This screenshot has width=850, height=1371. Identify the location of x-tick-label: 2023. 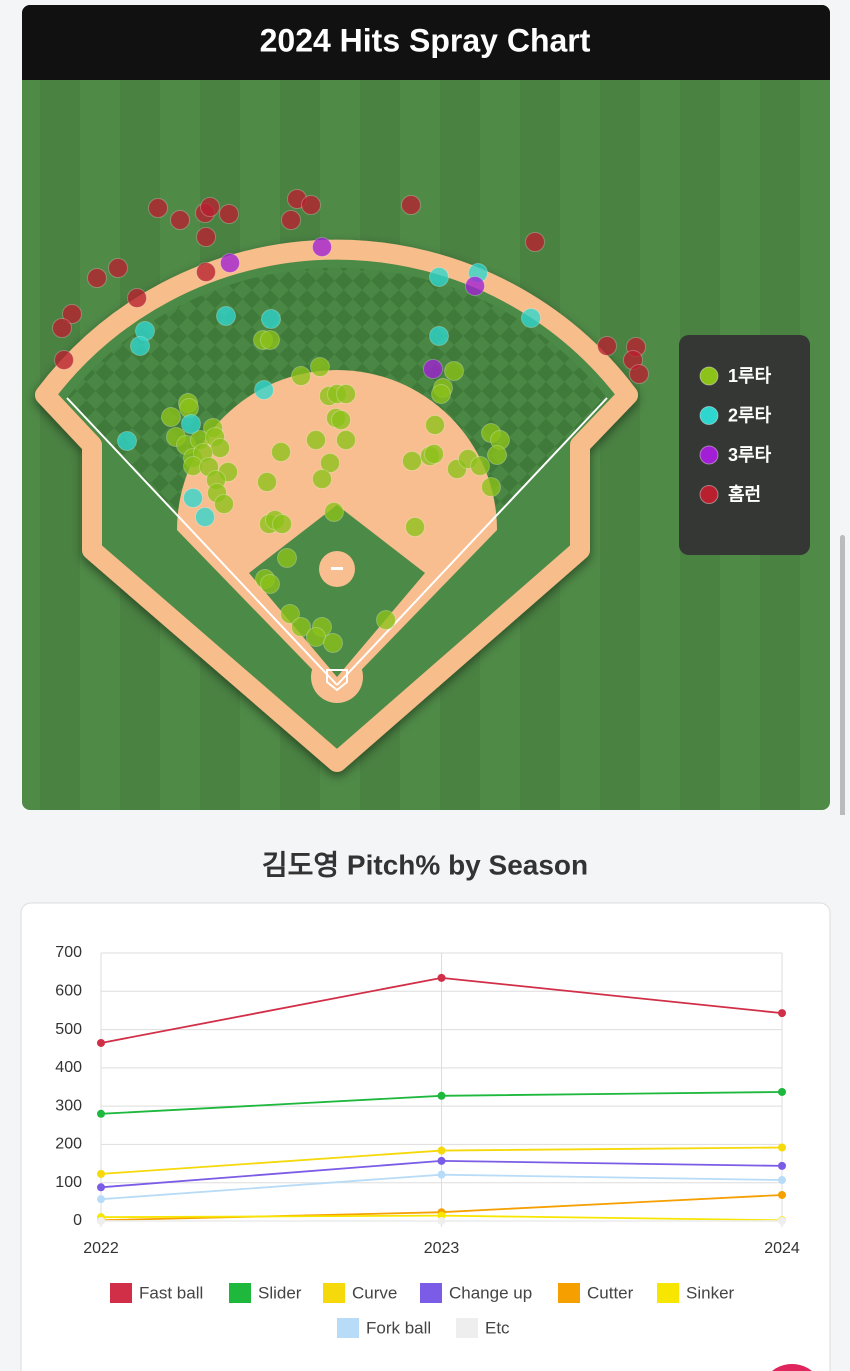
(442, 1248).